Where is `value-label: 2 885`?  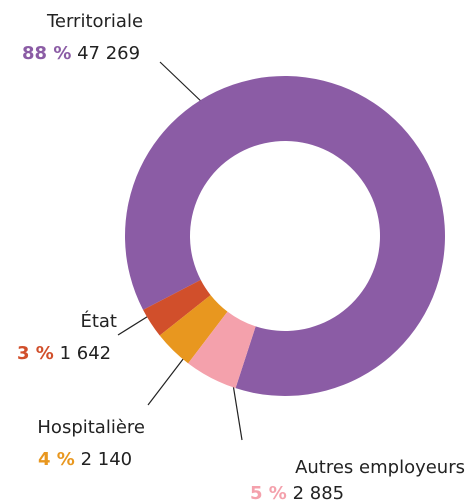 value-label: 2 885 is located at coordinates (319, 493).